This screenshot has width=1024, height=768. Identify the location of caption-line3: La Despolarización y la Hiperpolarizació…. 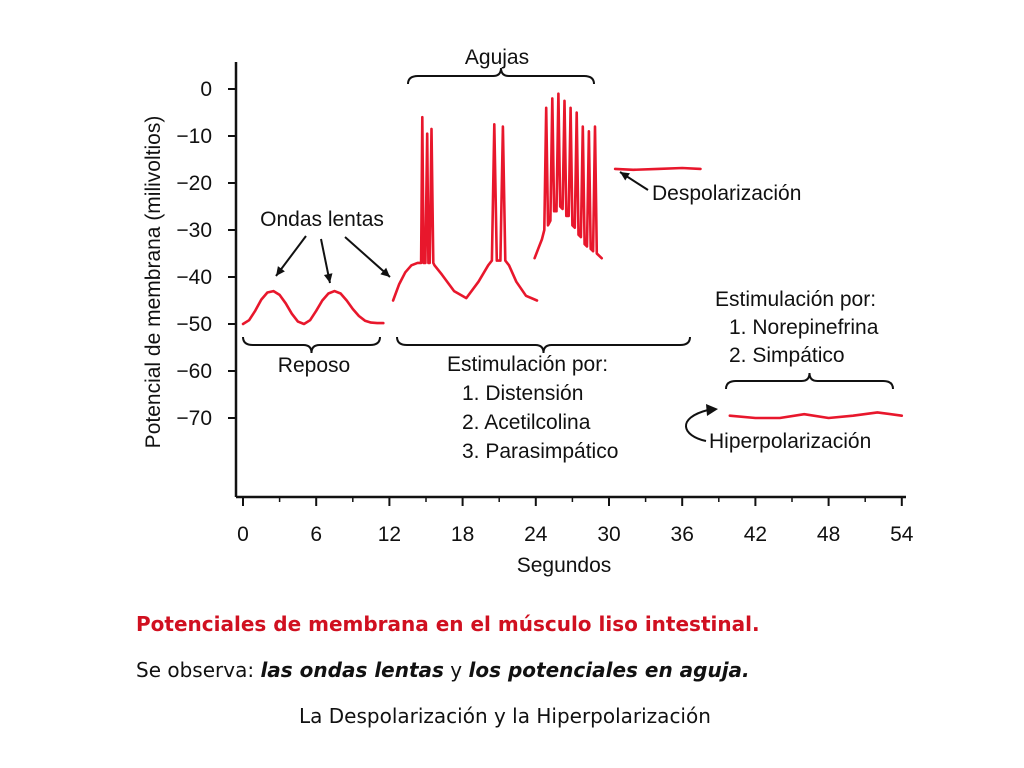
(505, 716).